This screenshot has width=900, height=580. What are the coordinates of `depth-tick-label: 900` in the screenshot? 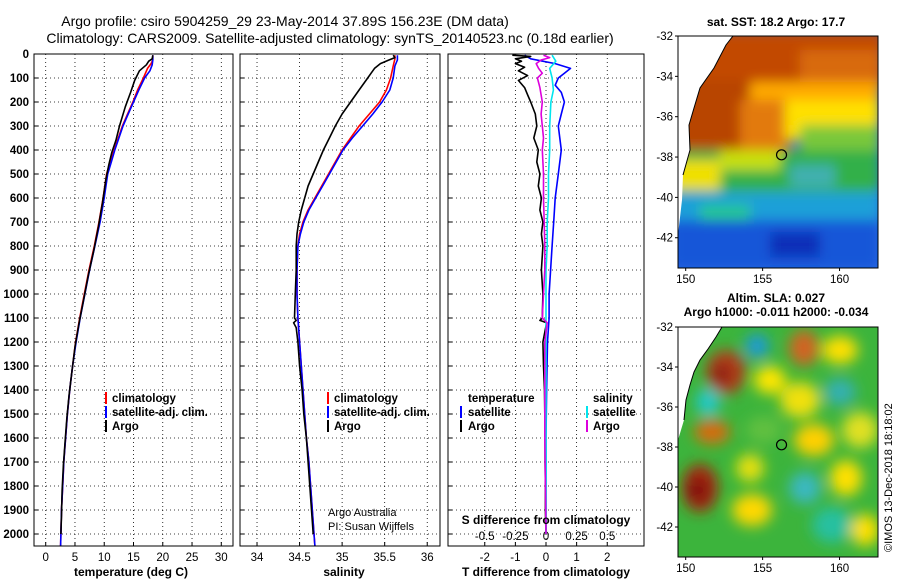 It's located at (19, 271).